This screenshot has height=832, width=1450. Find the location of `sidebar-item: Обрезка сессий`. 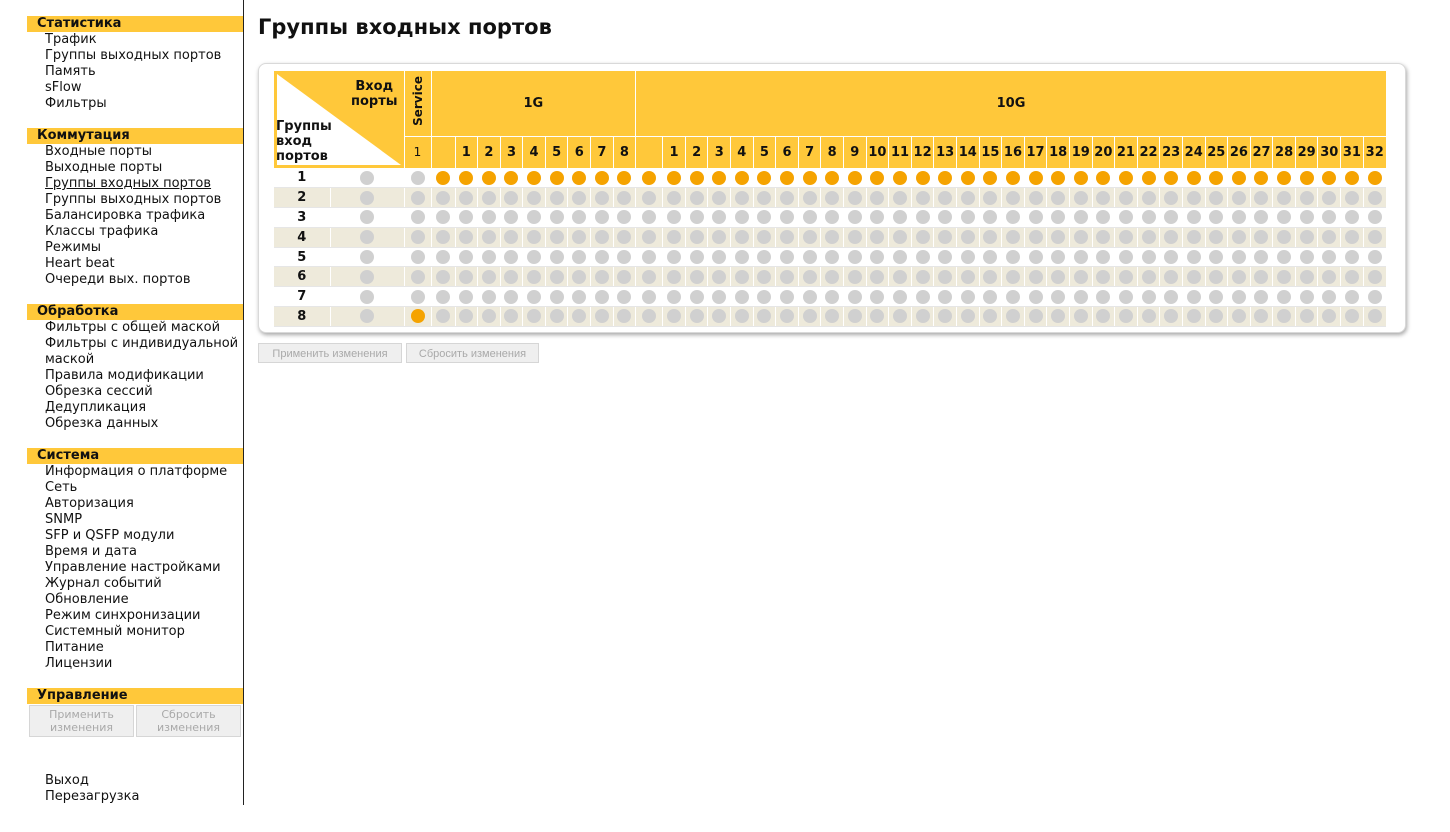

sidebar-item: Обрезка сессий is located at coordinates (99, 391).